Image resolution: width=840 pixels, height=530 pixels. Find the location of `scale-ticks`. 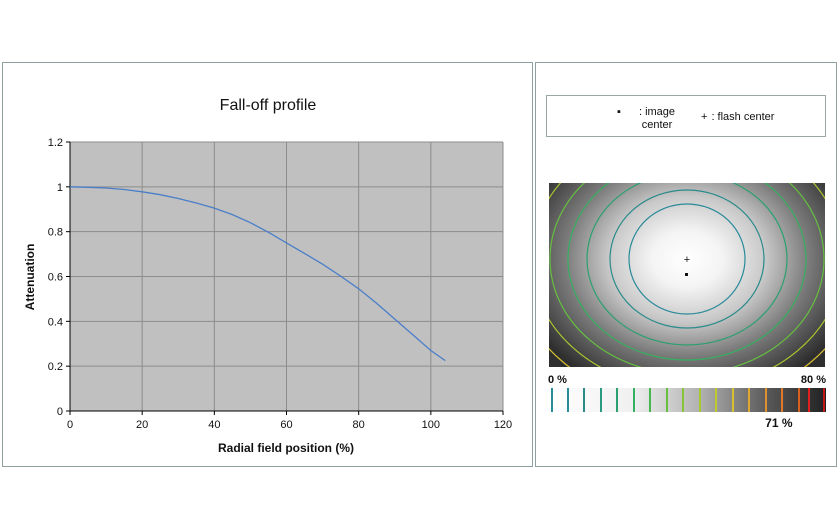

scale-ticks is located at coordinates (688, 400).